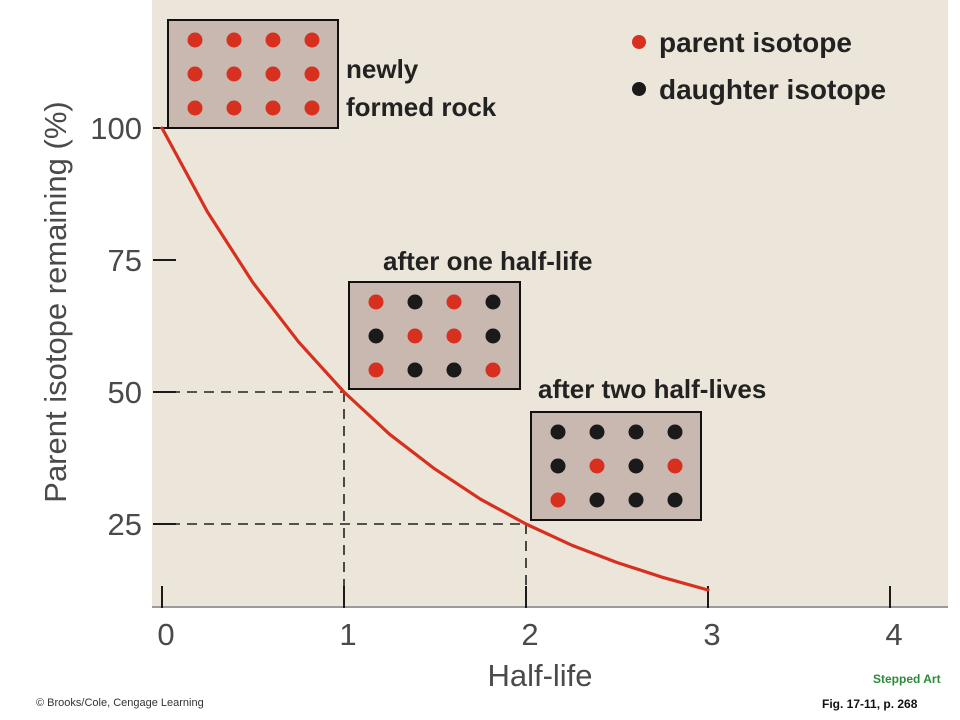 Image resolution: width=960 pixels, height=720 pixels. I want to click on y-tick-label: 100, so click(116, 128).